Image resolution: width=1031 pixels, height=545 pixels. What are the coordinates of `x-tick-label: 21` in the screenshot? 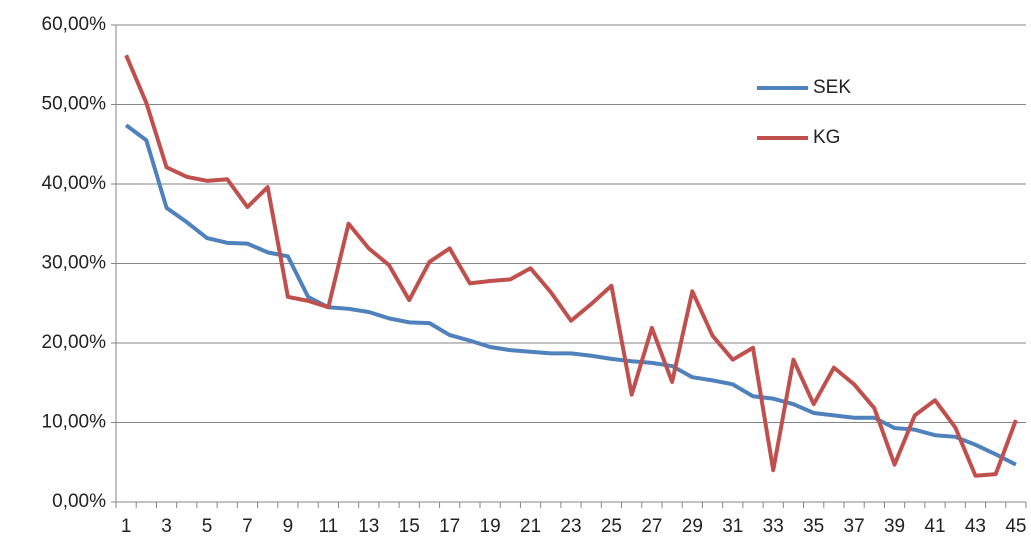 It's located at (530, 526).